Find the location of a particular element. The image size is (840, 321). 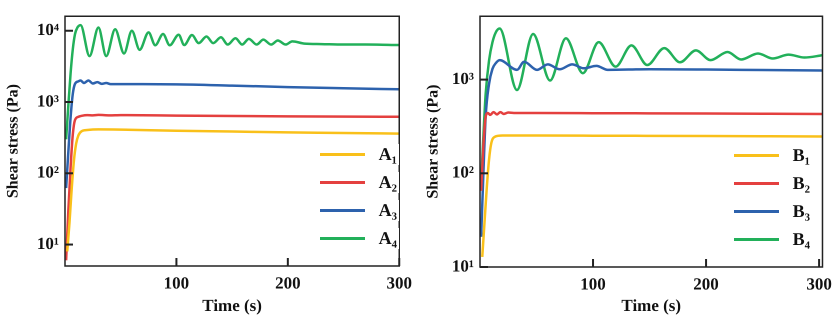

legend-label: B₄ is located at coordinates (801, 239).